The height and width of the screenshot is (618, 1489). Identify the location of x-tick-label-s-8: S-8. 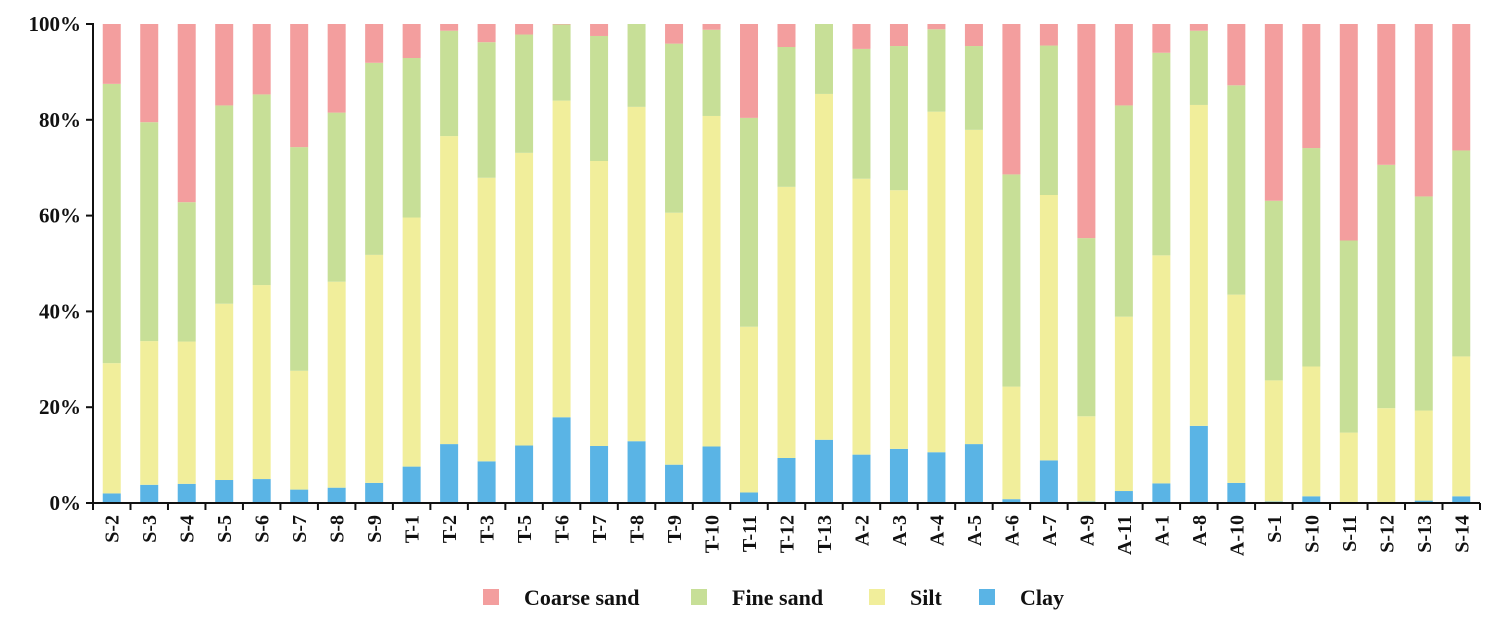
(338, 529).